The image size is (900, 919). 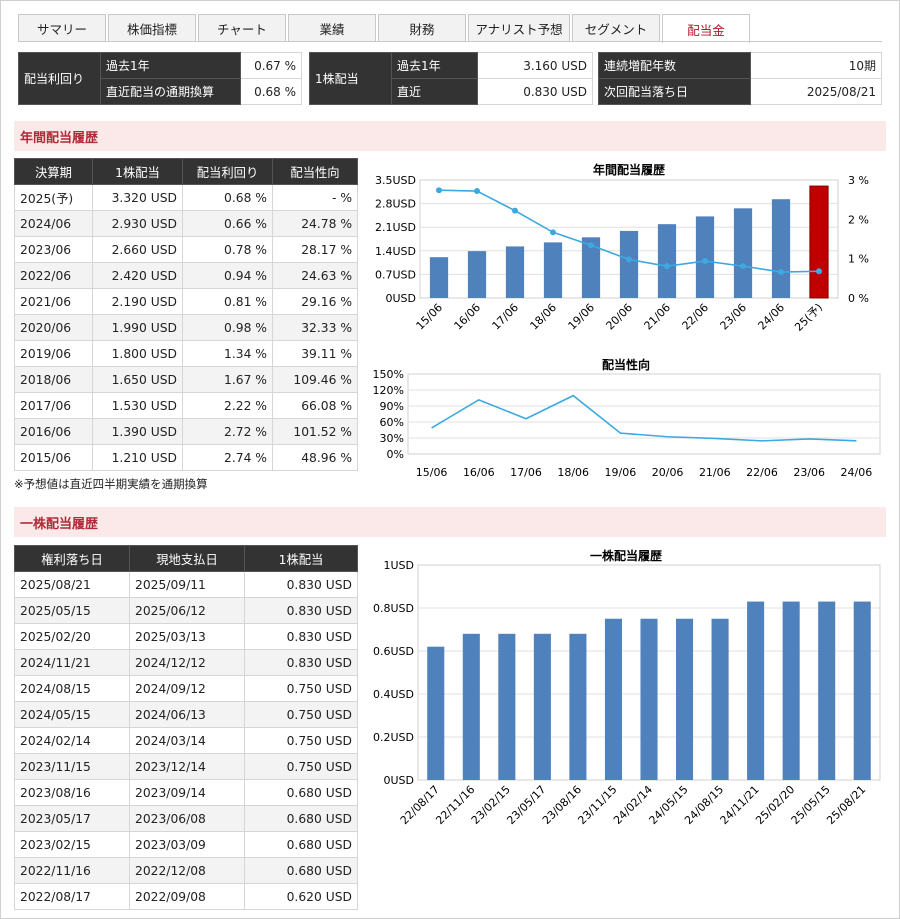 What do you see at coordinates (227, 405) in the screenshot?
I see `table-cell: 2.22 %` at bounding box center [227, 405].